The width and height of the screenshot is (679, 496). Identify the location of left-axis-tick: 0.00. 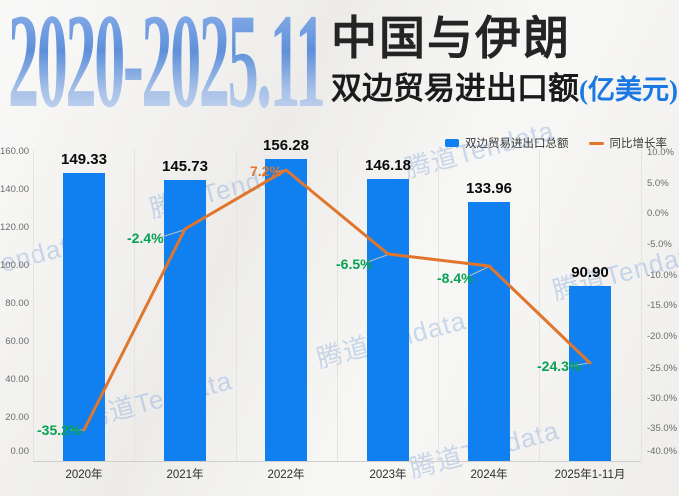
(20, 451).